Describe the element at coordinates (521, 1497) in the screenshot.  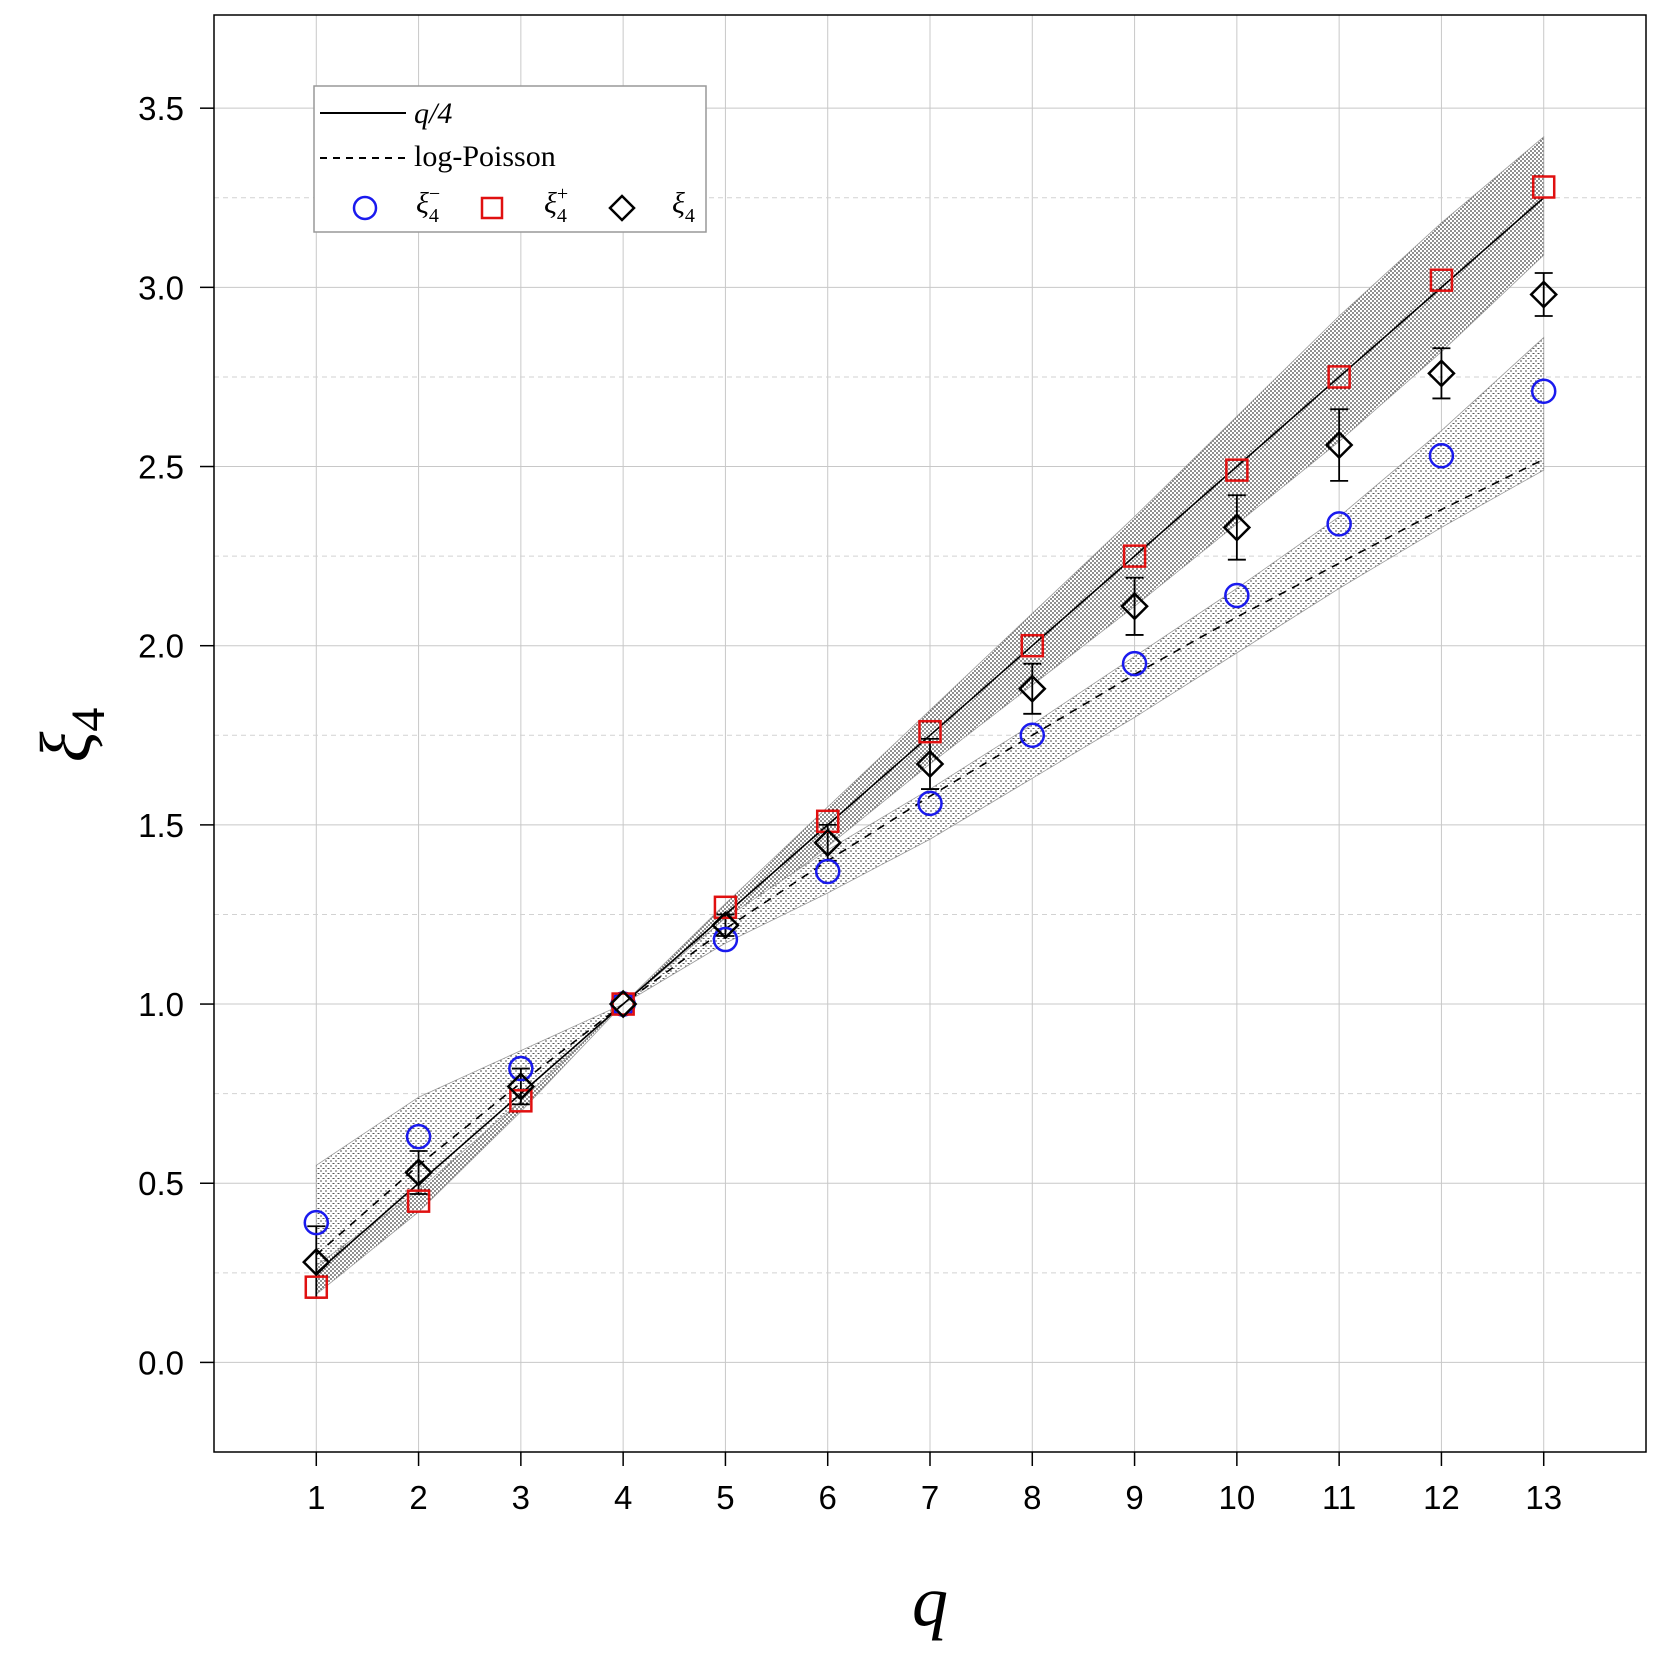
I see `x-tick-label: 3` at that location.